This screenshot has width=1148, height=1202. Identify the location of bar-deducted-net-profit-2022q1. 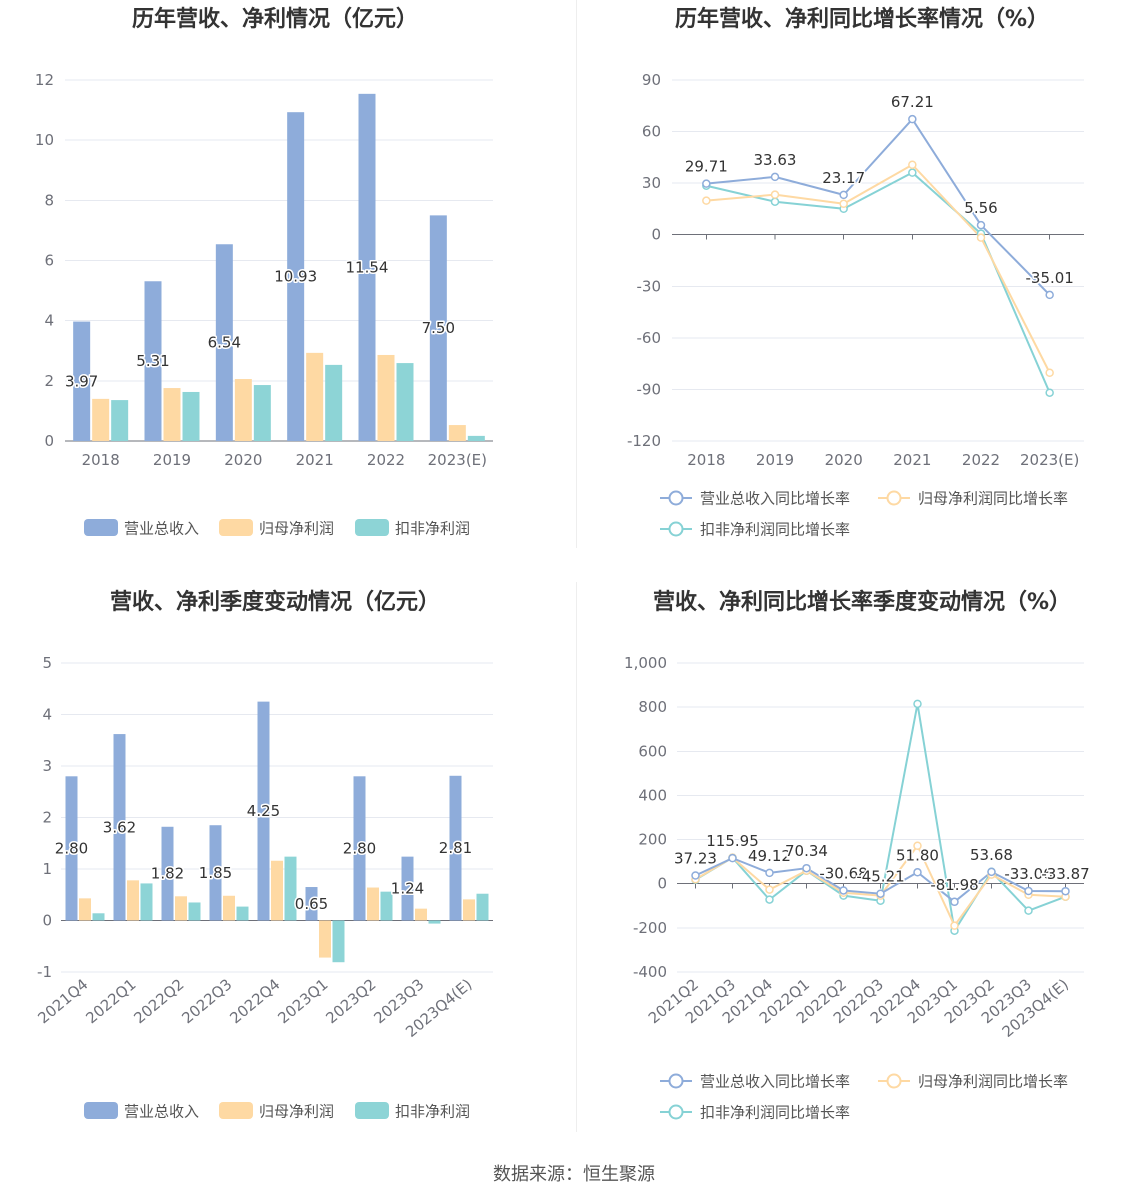
(146, 902).